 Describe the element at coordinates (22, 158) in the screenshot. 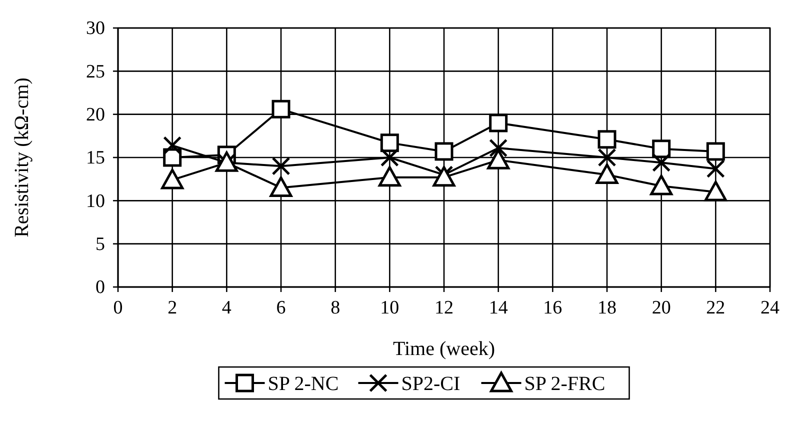

I see `y-axis-title: Resistivity (kΩ-cm)` at that location.